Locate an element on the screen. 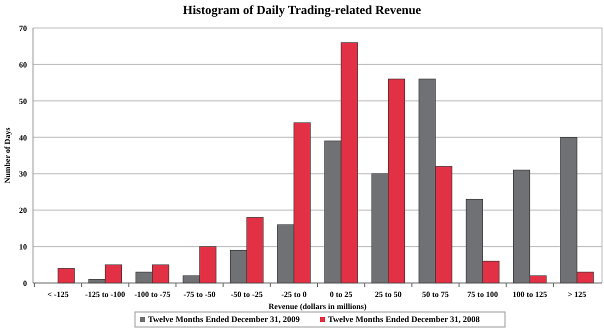  y-tick-label: 70 is located at coordinates (23, 28).